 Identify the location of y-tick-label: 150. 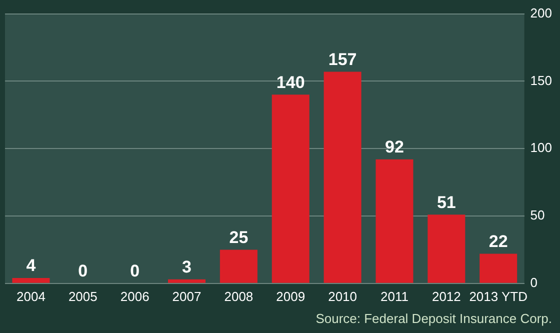
(541, 80).